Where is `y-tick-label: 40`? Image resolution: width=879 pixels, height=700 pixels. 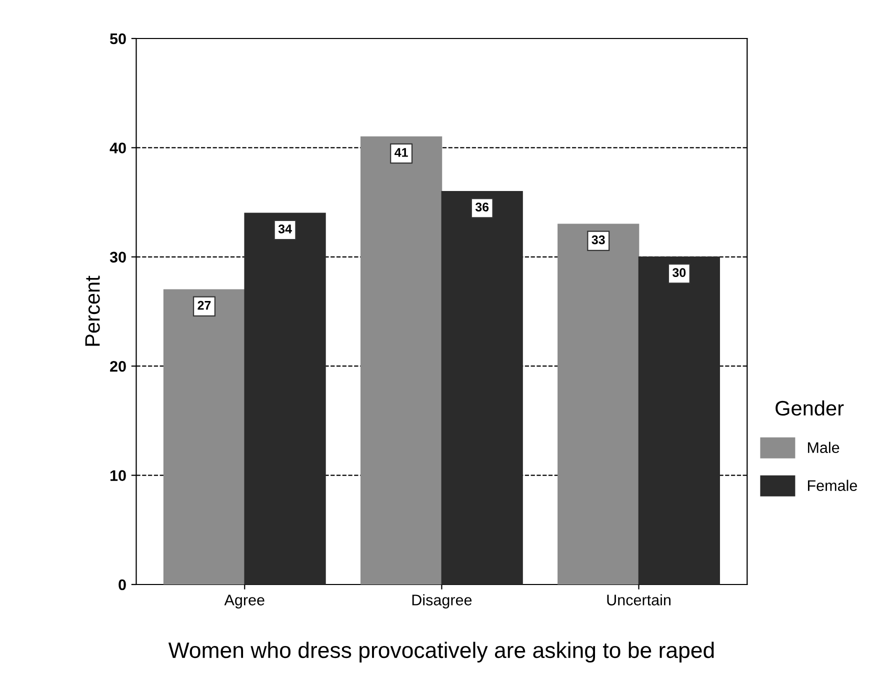
y-tick-label: 40 is located at coordinates (118, 148).